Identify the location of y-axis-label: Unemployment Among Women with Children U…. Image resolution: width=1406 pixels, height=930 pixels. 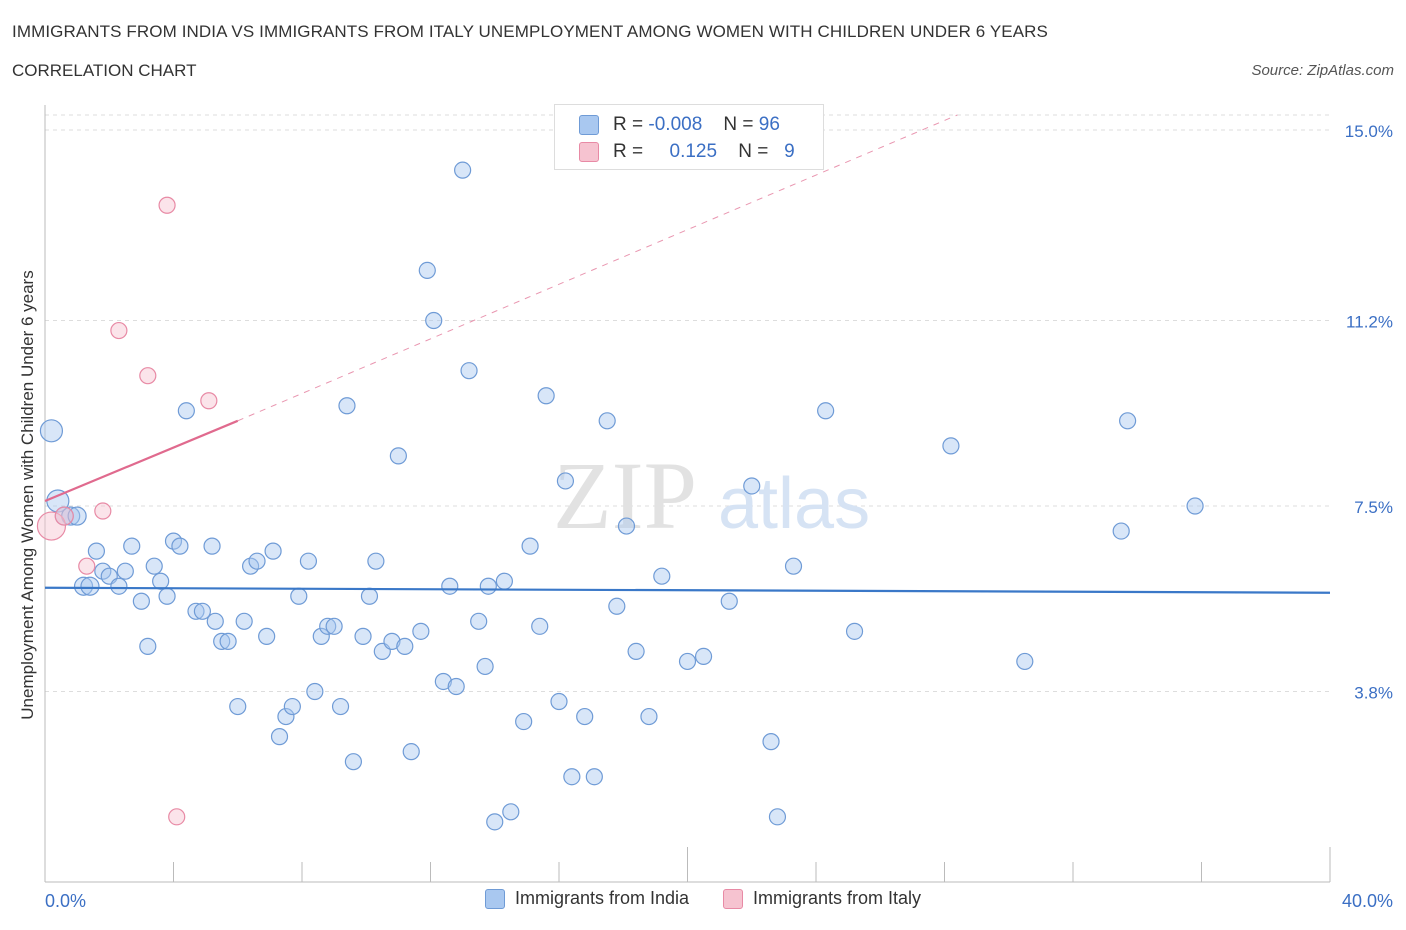
(27, 495).